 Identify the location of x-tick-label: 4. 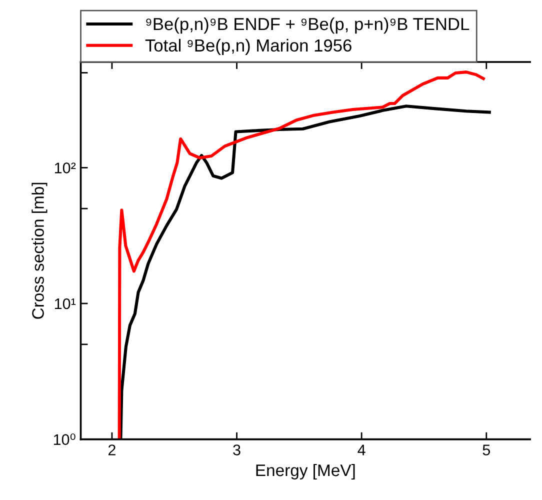
(362, 450).